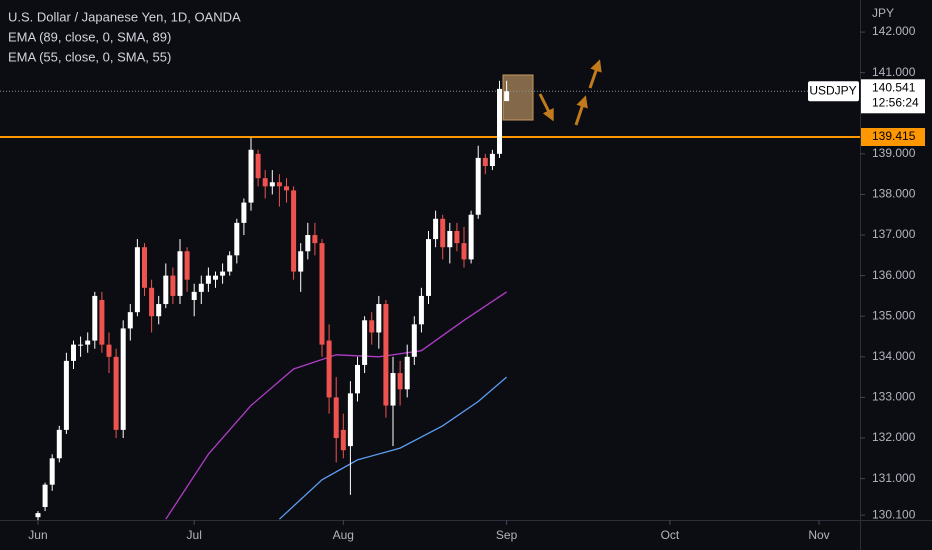 The image size is (932, 550). I want to click on level-label: 139.415, so click(894, 136).